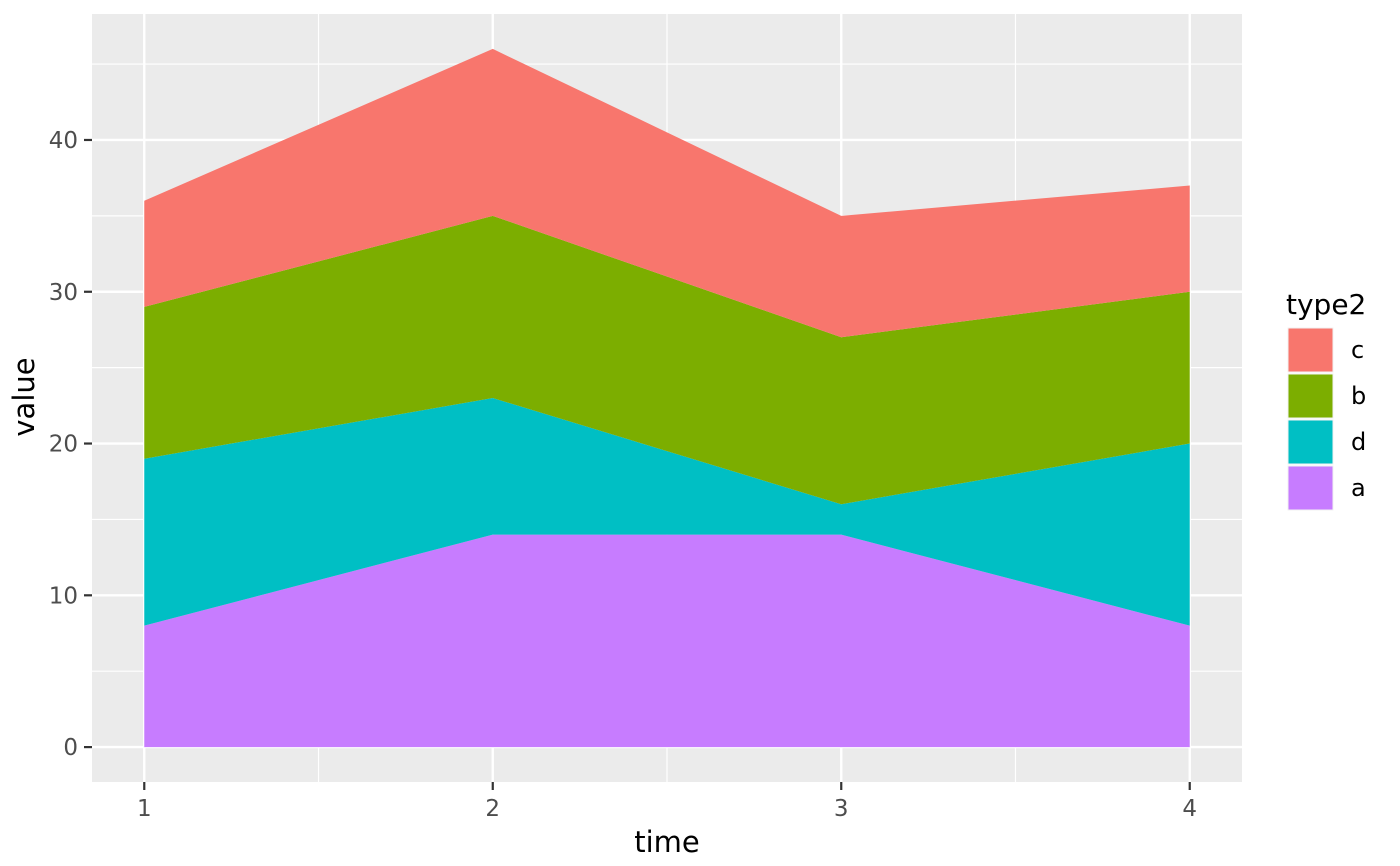 The image size is (1400, 866). I want to click on legend-title: type2, so click(1326, 304).